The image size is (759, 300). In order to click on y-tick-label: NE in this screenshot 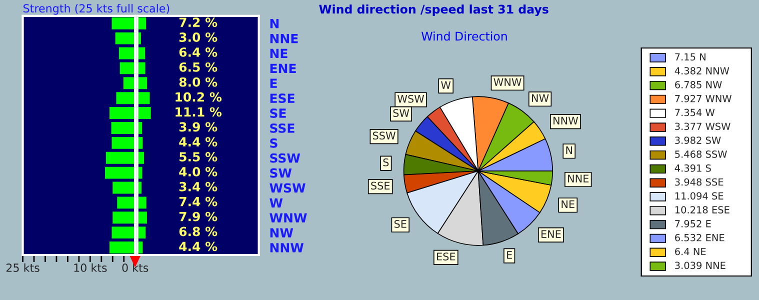, I will do `click(279, 53)`.